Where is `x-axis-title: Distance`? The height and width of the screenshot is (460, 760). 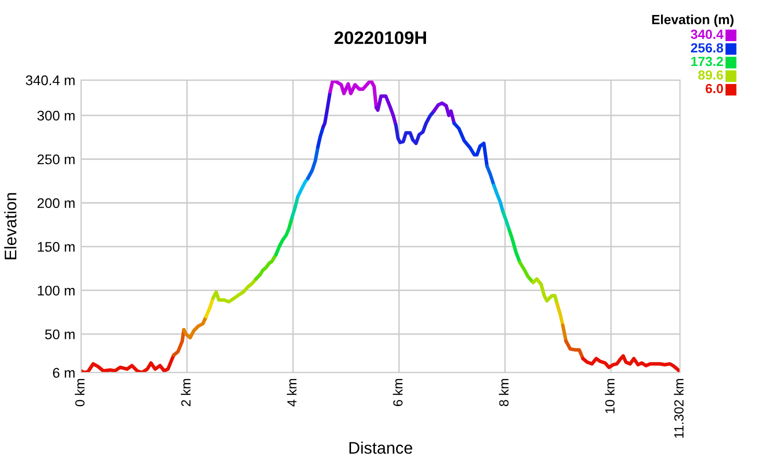
x-axis-title: Distance is located at coordinates (380, 448).